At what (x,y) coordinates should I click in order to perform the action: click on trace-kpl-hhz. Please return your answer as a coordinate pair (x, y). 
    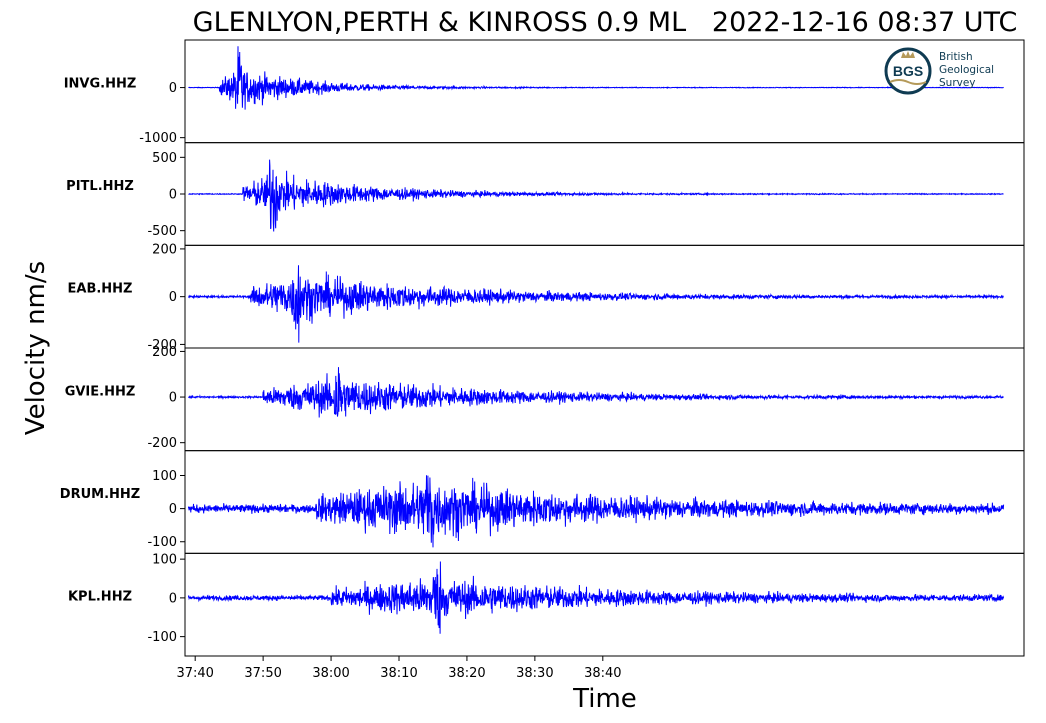
    Looking at the image, I should click on (596, 597).